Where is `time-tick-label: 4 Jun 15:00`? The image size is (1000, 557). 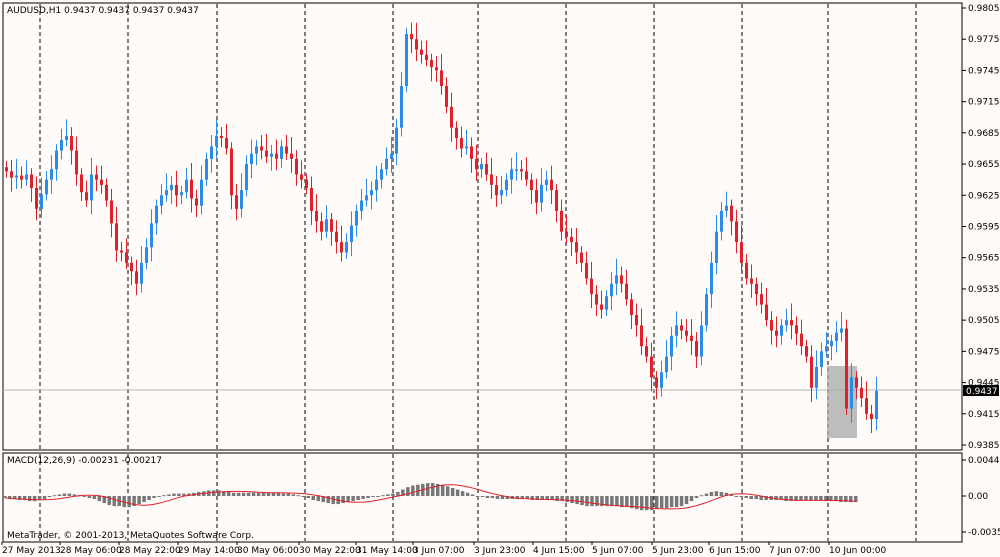 time-tick-label: 4 Jun 15:00 is located at coordinates (559, 551).